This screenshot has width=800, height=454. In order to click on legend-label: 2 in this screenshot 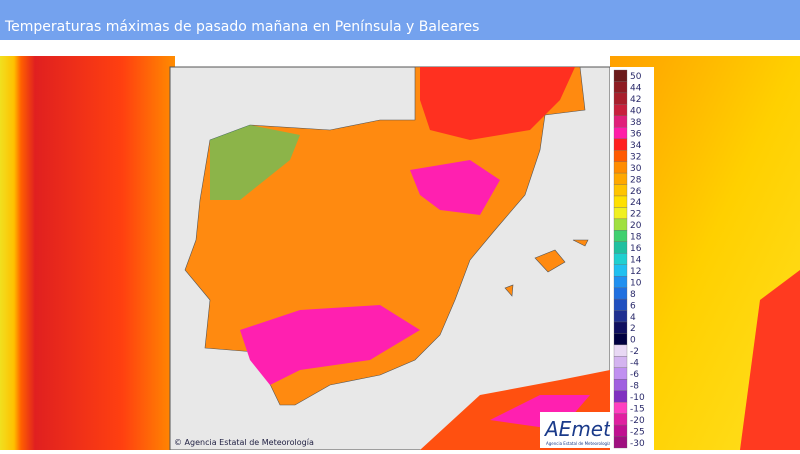, I will do `click(633, 329)`.